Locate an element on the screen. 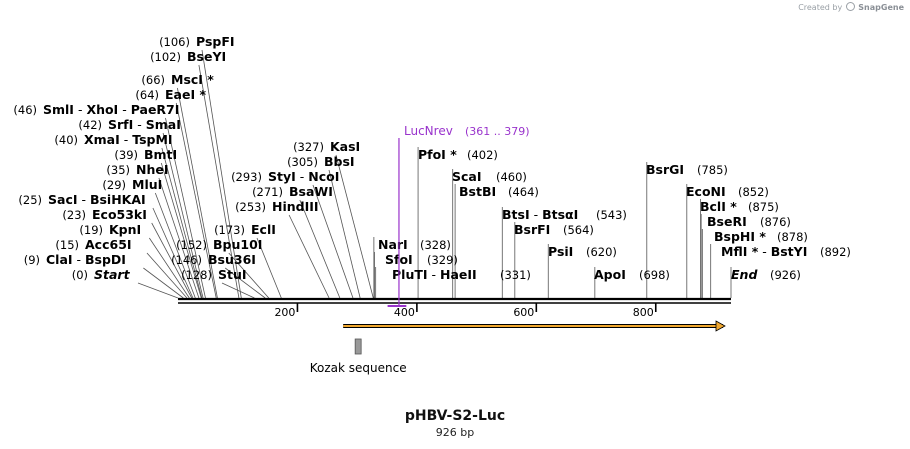  site-enzyme-name: BbsI is located at coordinates (339, 161).